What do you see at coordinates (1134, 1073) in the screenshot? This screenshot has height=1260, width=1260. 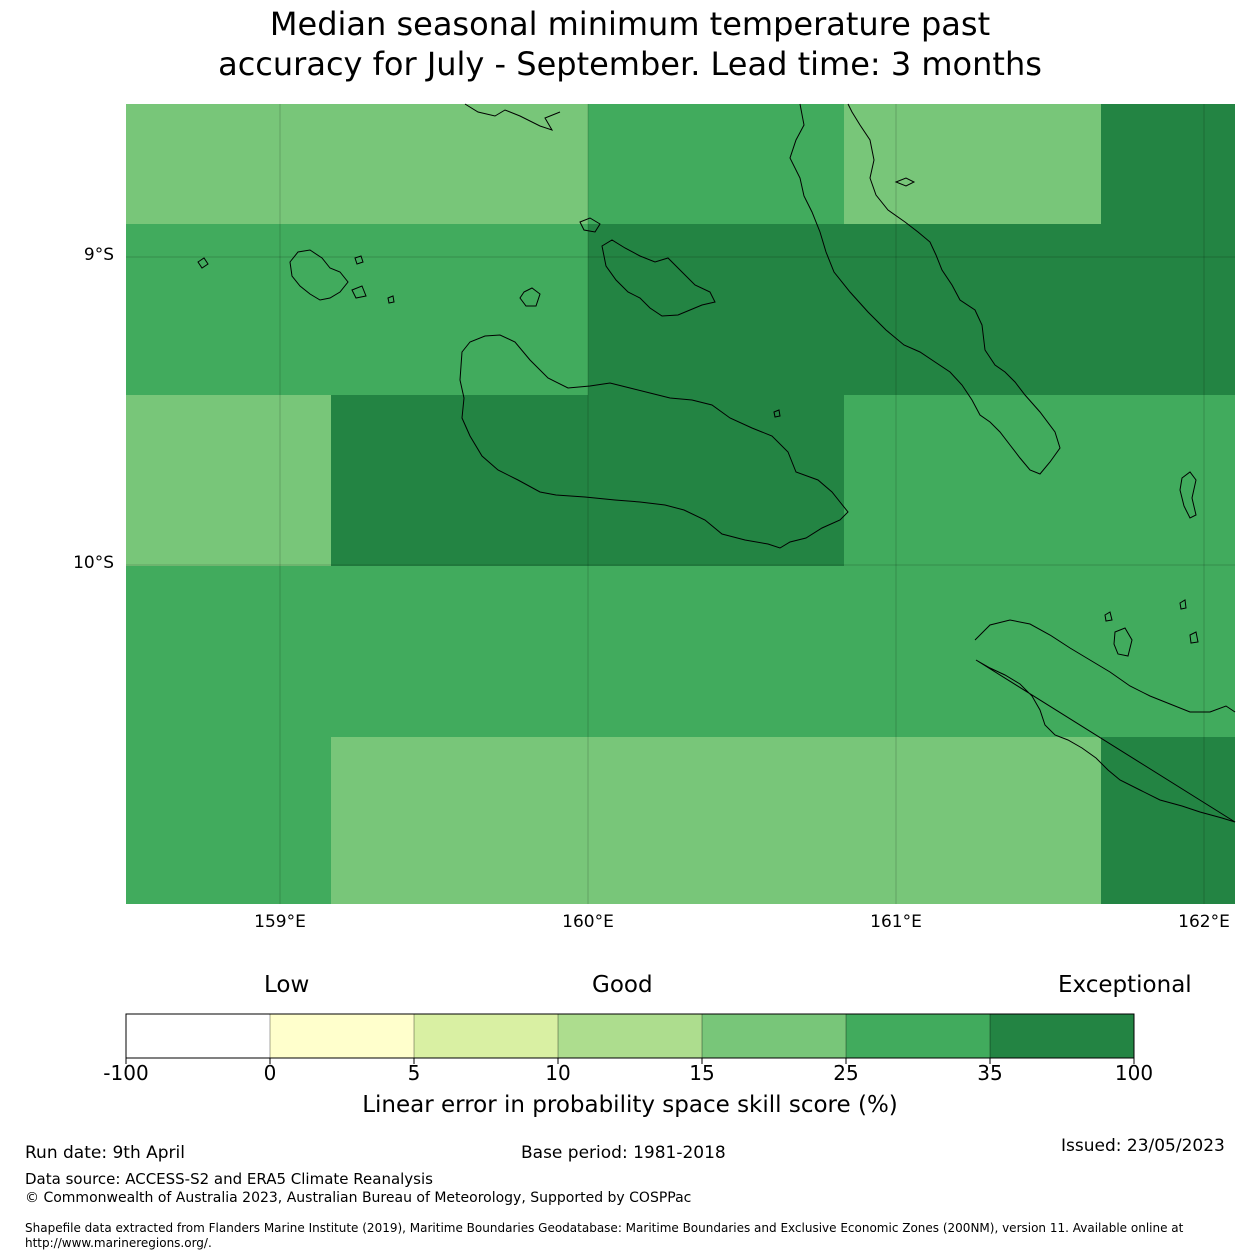 I see `colorbar-tick: 100` at bounding box center [1134, 1073].